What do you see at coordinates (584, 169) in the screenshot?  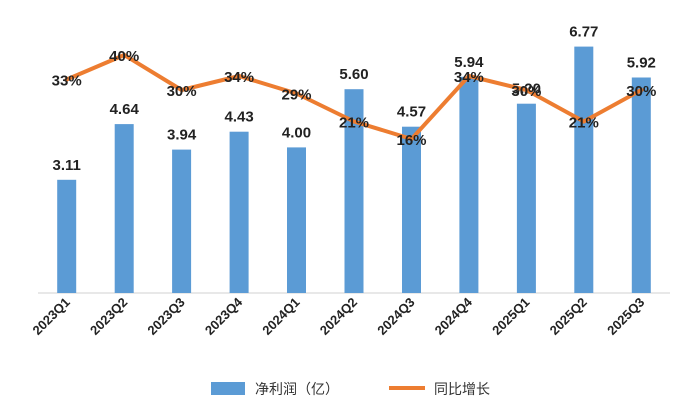 I see `bar-2025Q2` at bounding box center [584, 169].